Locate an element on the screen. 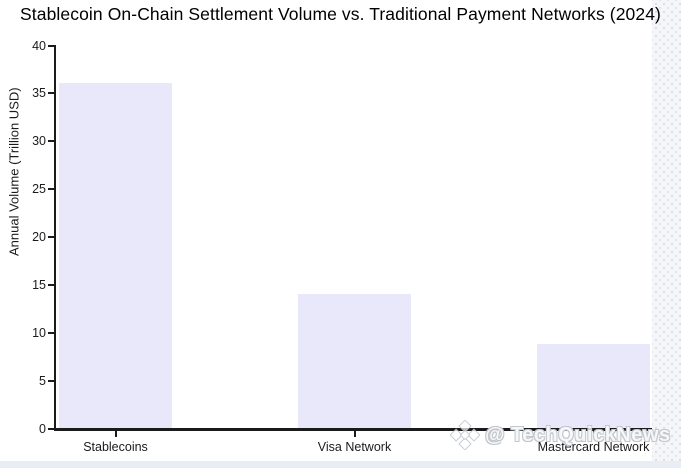 This screenshot has width=681, height=468. y-tick-label: 0 is located at coordinates (42, 428).